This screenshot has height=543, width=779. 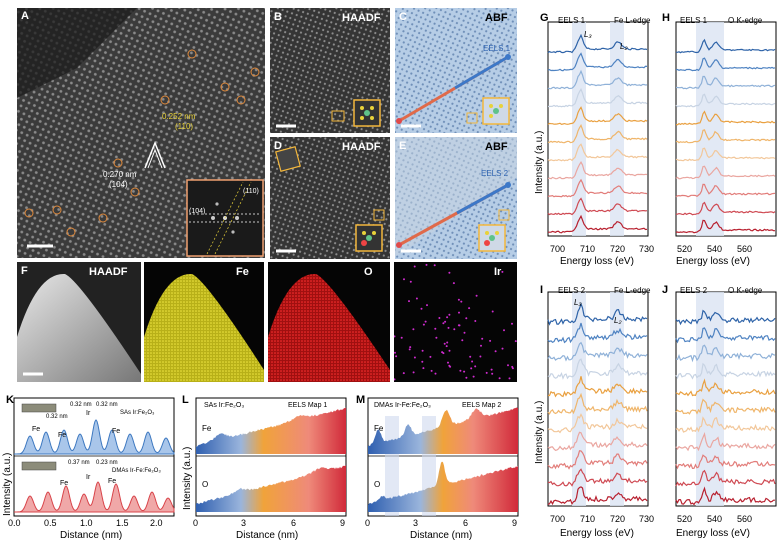 What do you see at coordinates (330, 70) in the screenshot?
I see `panel-b-image: B HAADF` at bounding box center [330, 70].